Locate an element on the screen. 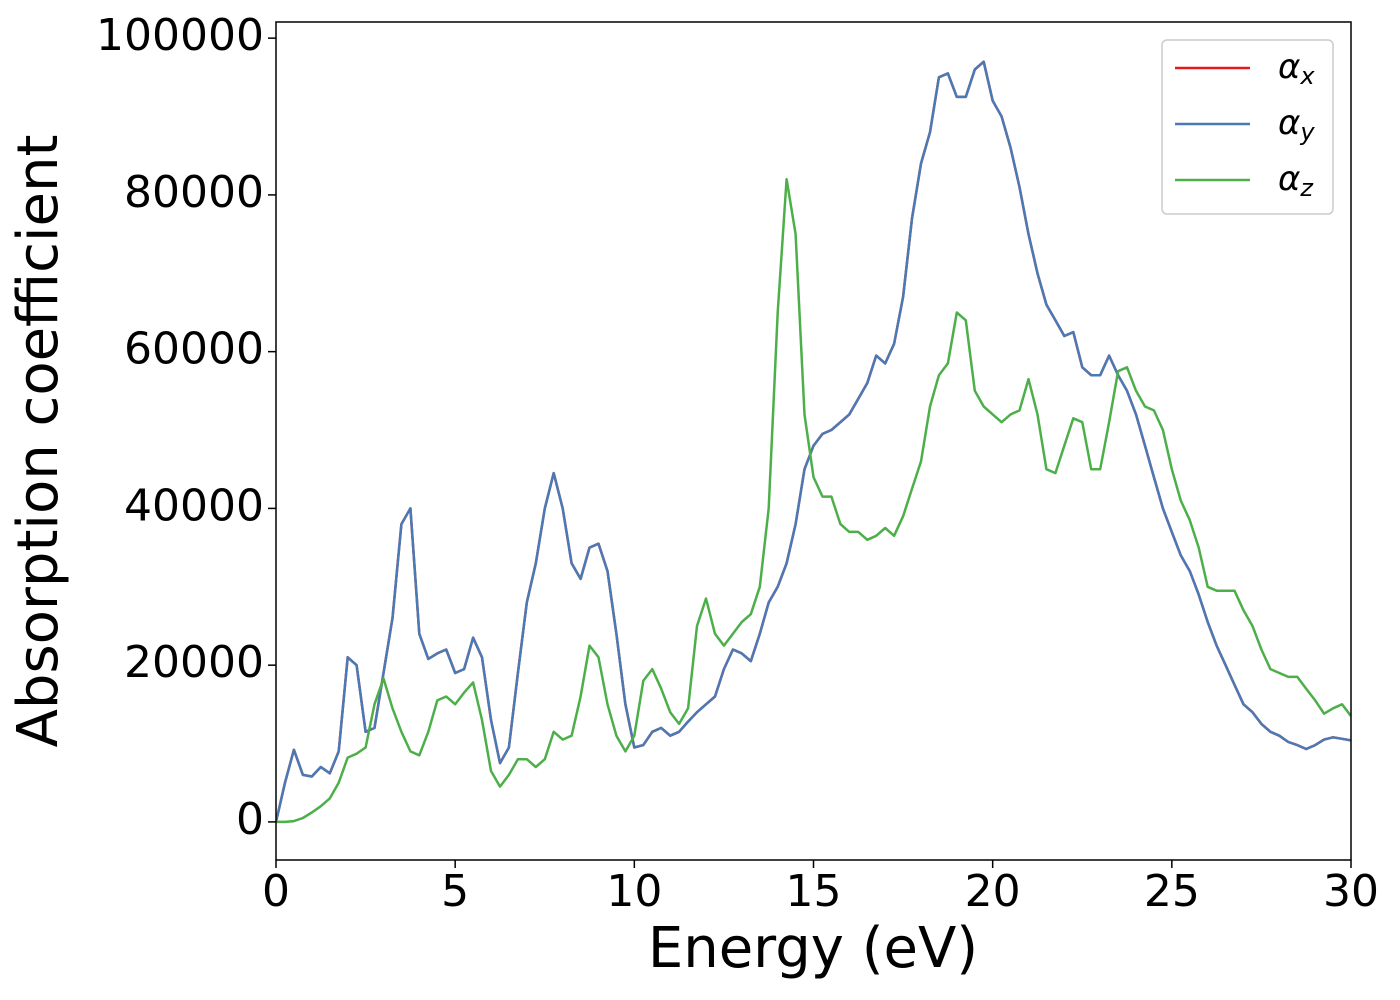  x-tick-label: 0 is located at coordinates (276, 891).